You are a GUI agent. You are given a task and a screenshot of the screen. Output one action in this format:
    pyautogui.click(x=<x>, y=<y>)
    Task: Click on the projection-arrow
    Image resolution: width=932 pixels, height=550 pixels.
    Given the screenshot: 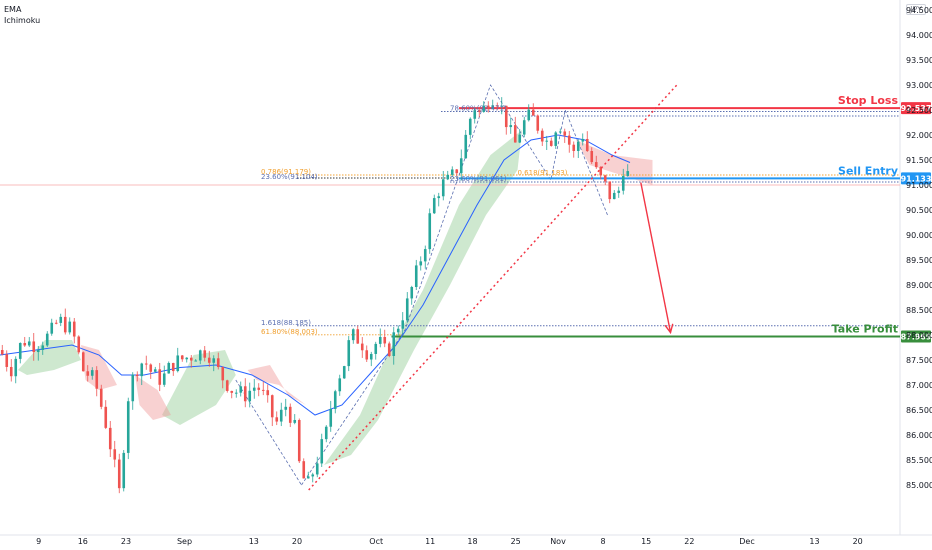 What is the action you would take?
    pyautogui.click(x=656, y=257)
    